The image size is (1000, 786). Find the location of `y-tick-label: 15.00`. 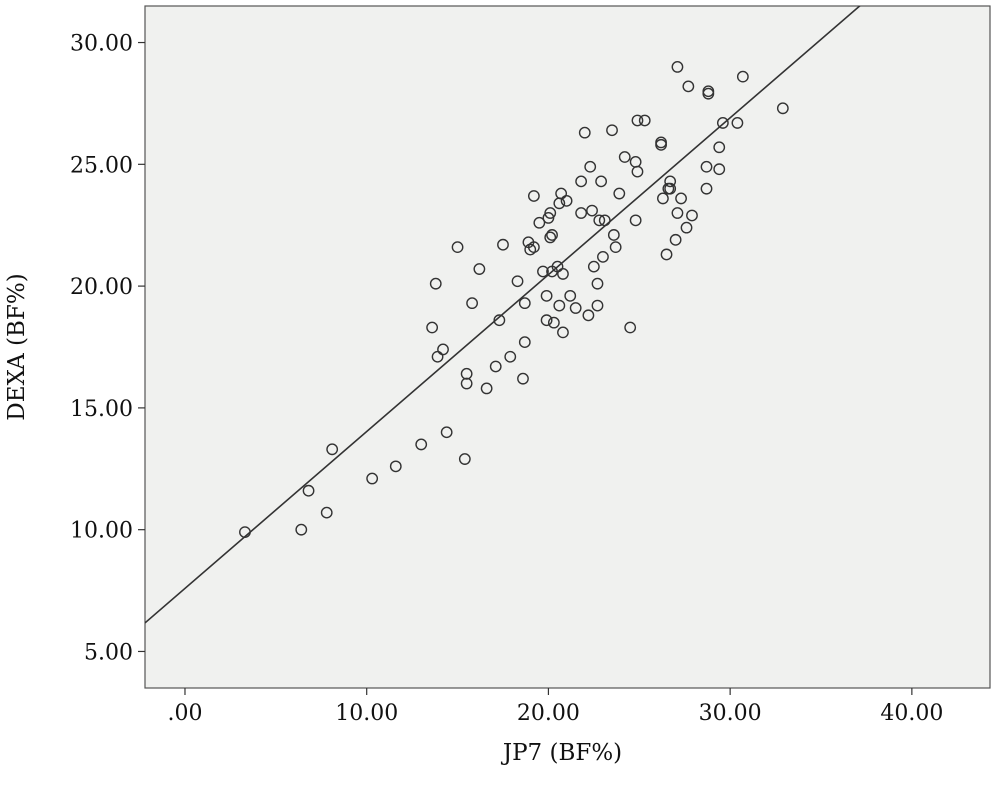

y-tick-label: 15.00 is located at coordinates (101, 409).